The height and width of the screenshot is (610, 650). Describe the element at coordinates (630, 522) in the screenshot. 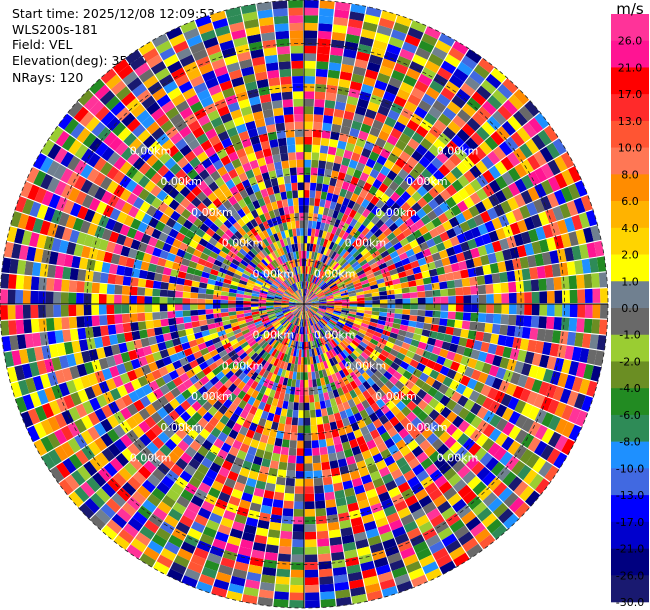

I see `colorbar-tick-label: -17.0` at that location.